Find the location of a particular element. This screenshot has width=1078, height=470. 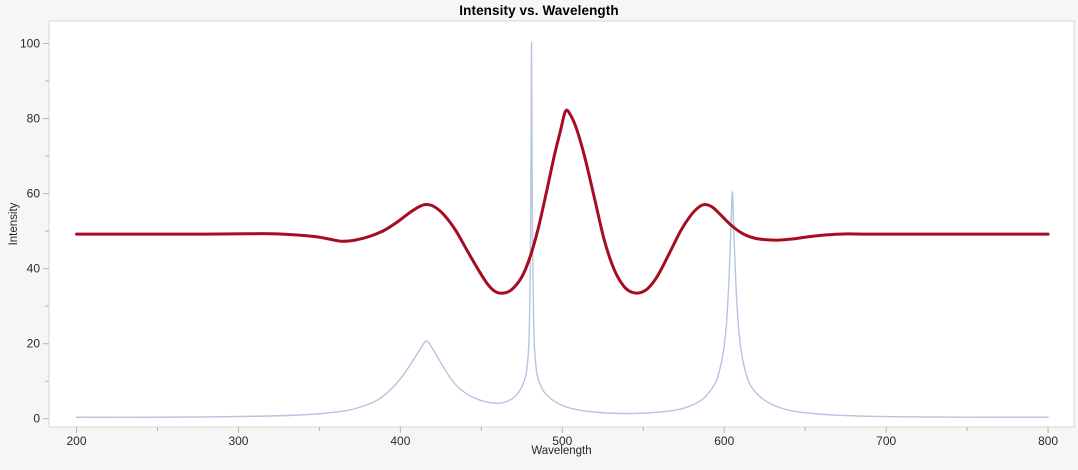

x-tick-label: 600 is located at coordinates (724, 441).